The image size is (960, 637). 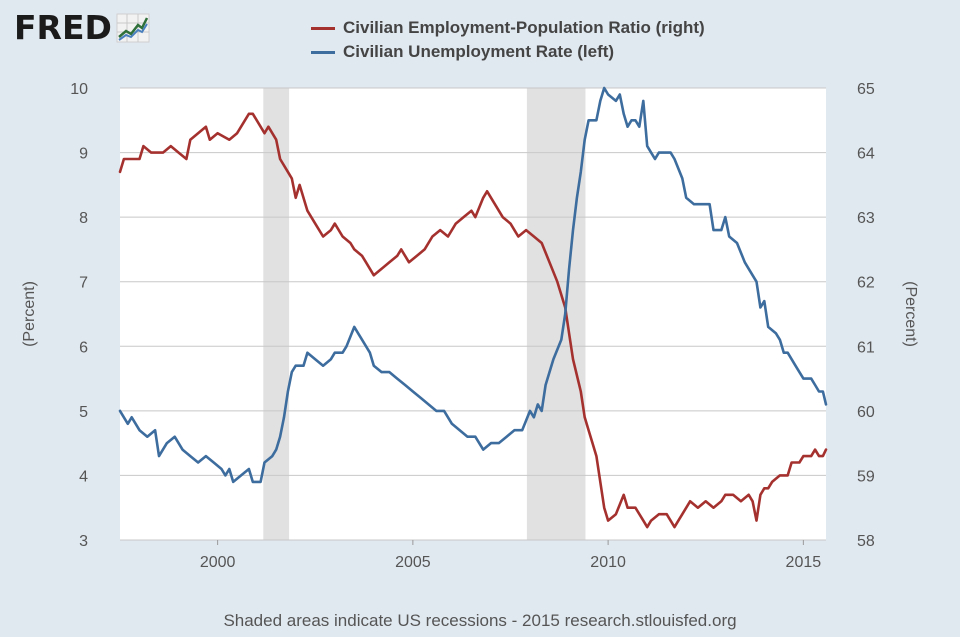 I want to click on right-tick-label: 62, so click(x=866, y=283).